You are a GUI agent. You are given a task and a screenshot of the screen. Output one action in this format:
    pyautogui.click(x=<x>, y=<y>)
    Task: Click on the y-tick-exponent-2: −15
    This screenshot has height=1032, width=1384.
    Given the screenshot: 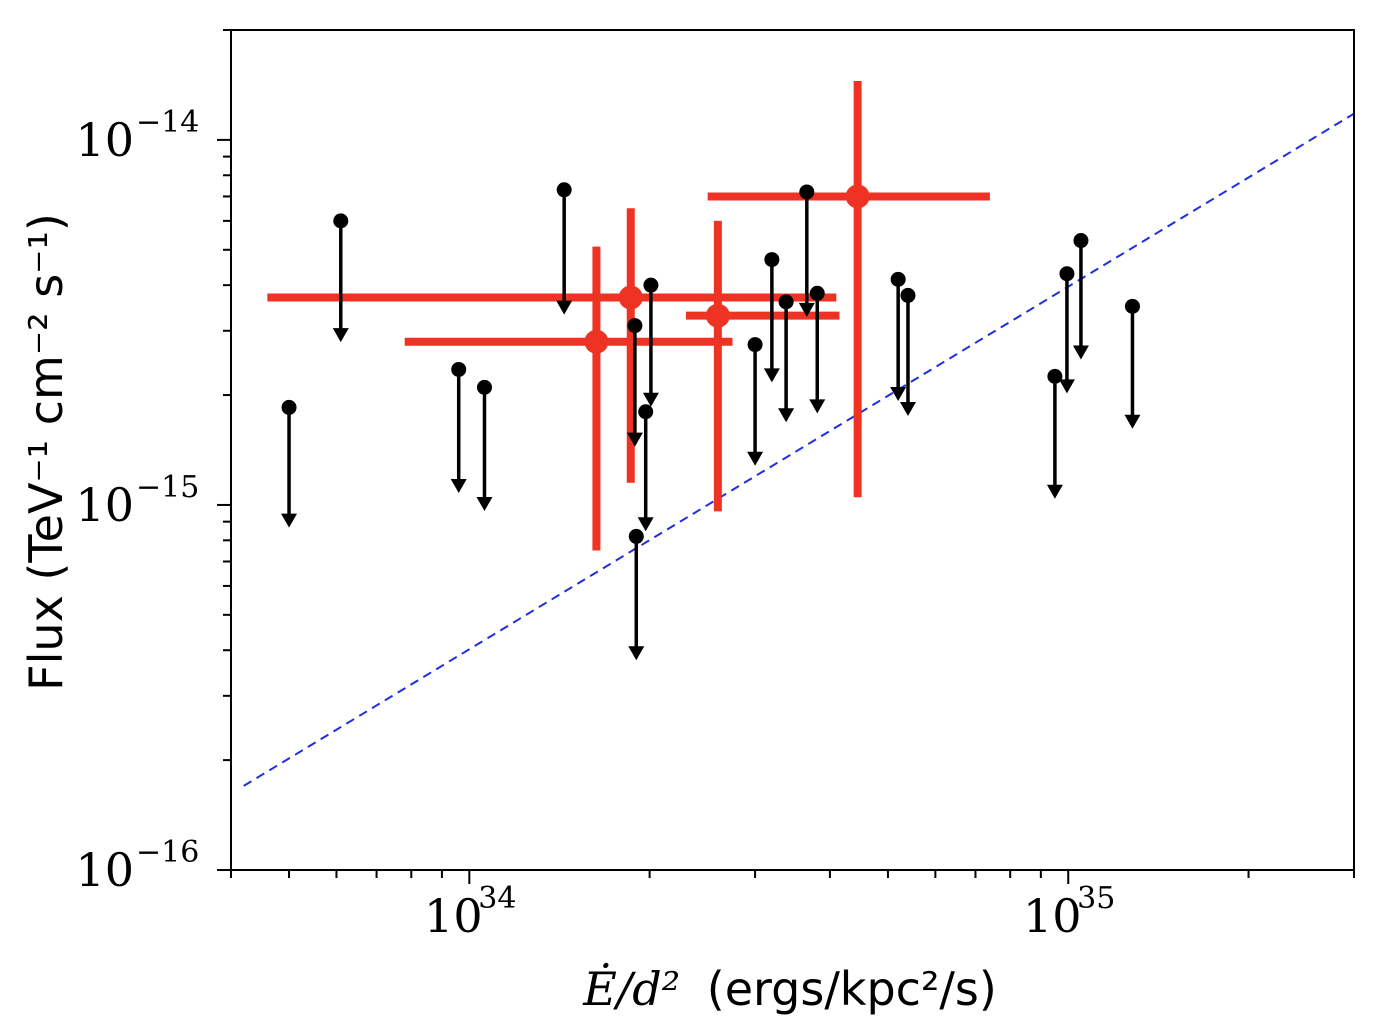 What is the action you would take?
    pyautogui.click(x=167, y=487)
    